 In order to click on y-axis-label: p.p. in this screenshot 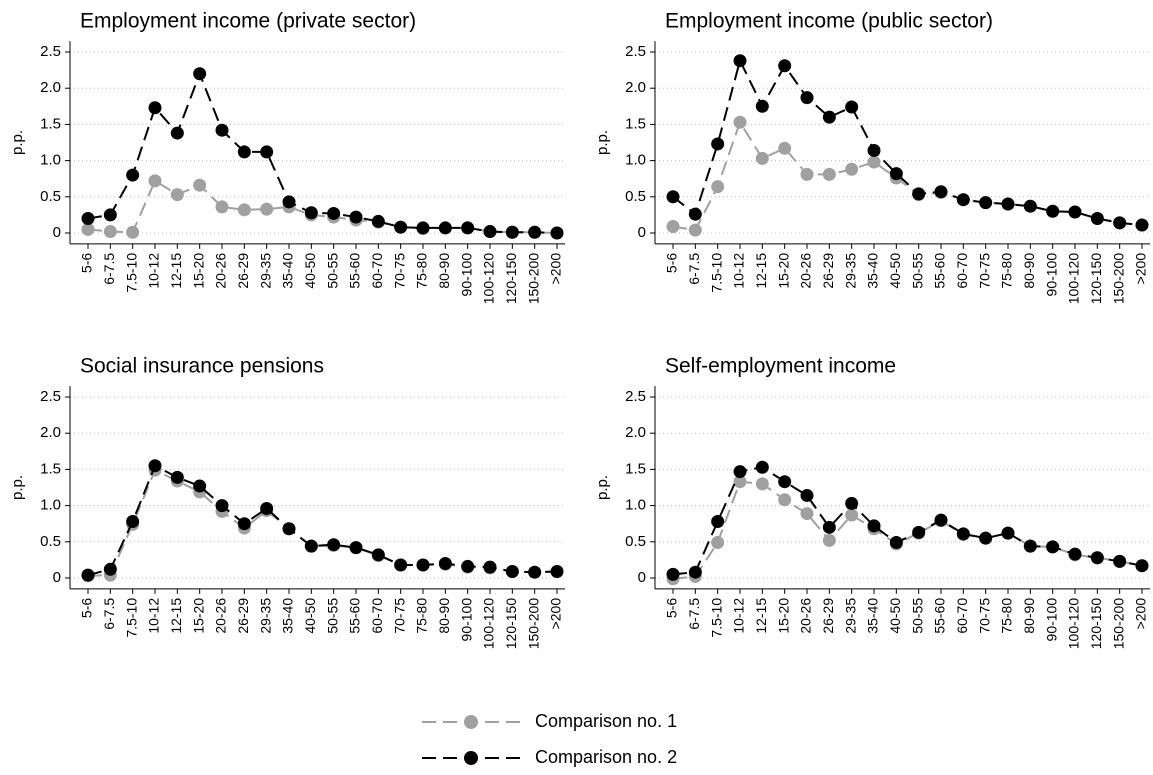, I will do `click(602, 142)`.